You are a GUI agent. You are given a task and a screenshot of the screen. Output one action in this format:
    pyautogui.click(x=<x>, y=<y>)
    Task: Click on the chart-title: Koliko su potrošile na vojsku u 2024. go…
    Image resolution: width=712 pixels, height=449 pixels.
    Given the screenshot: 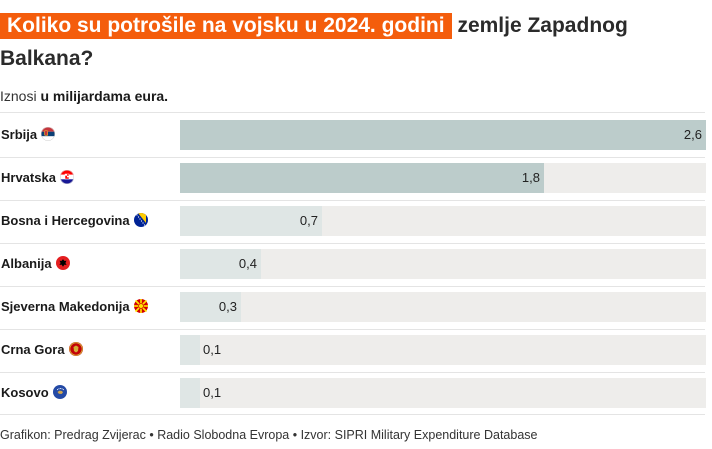 What is the action you would take?
    pyautogui.click(x=352, y=42)
    